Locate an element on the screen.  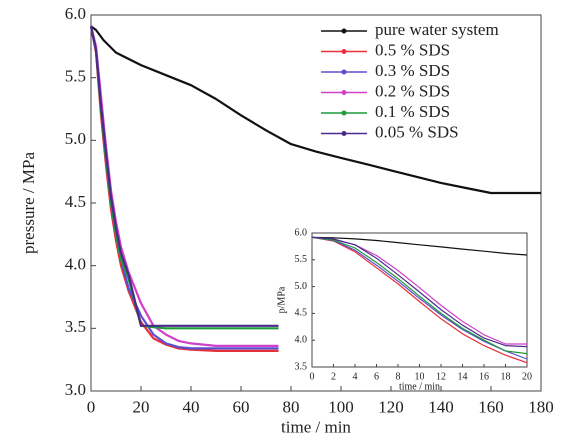
x-tick-label: 2 is located at coordinates (333, 376).